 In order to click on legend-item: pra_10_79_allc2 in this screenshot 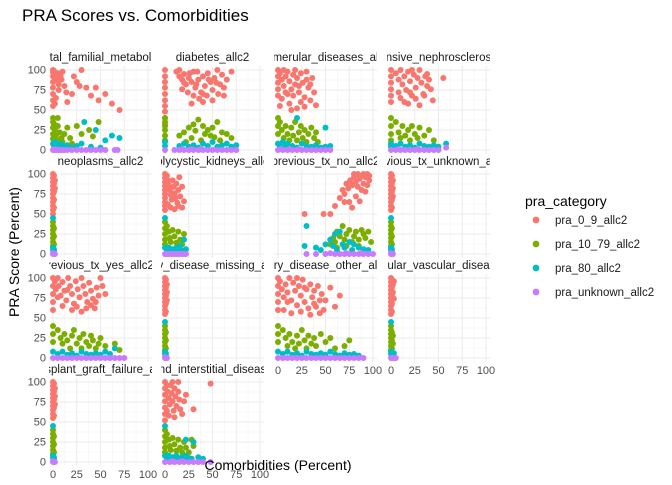, I will do `click(586, 245)`.